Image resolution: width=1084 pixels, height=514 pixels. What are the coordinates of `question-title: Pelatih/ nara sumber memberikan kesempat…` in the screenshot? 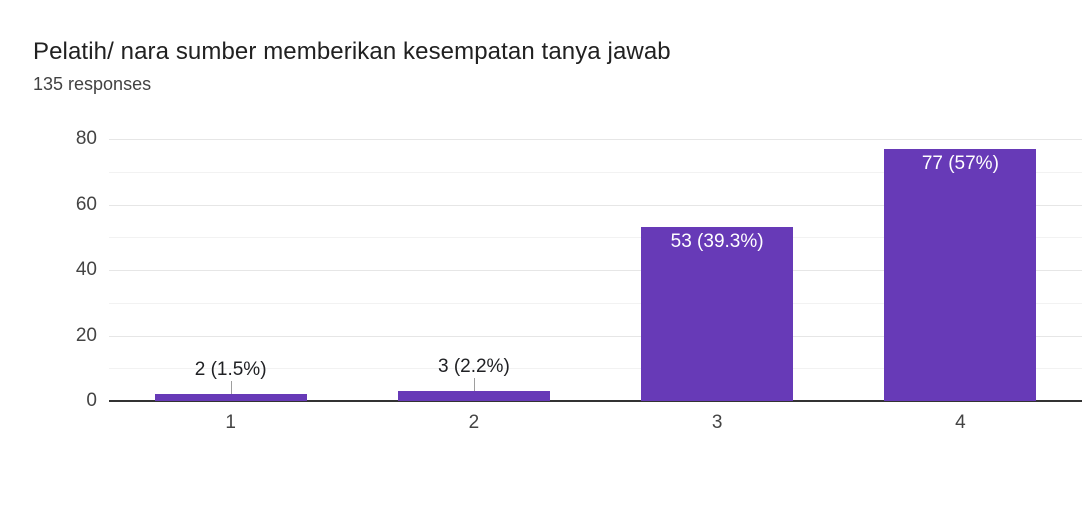 It's located at (352, 51).